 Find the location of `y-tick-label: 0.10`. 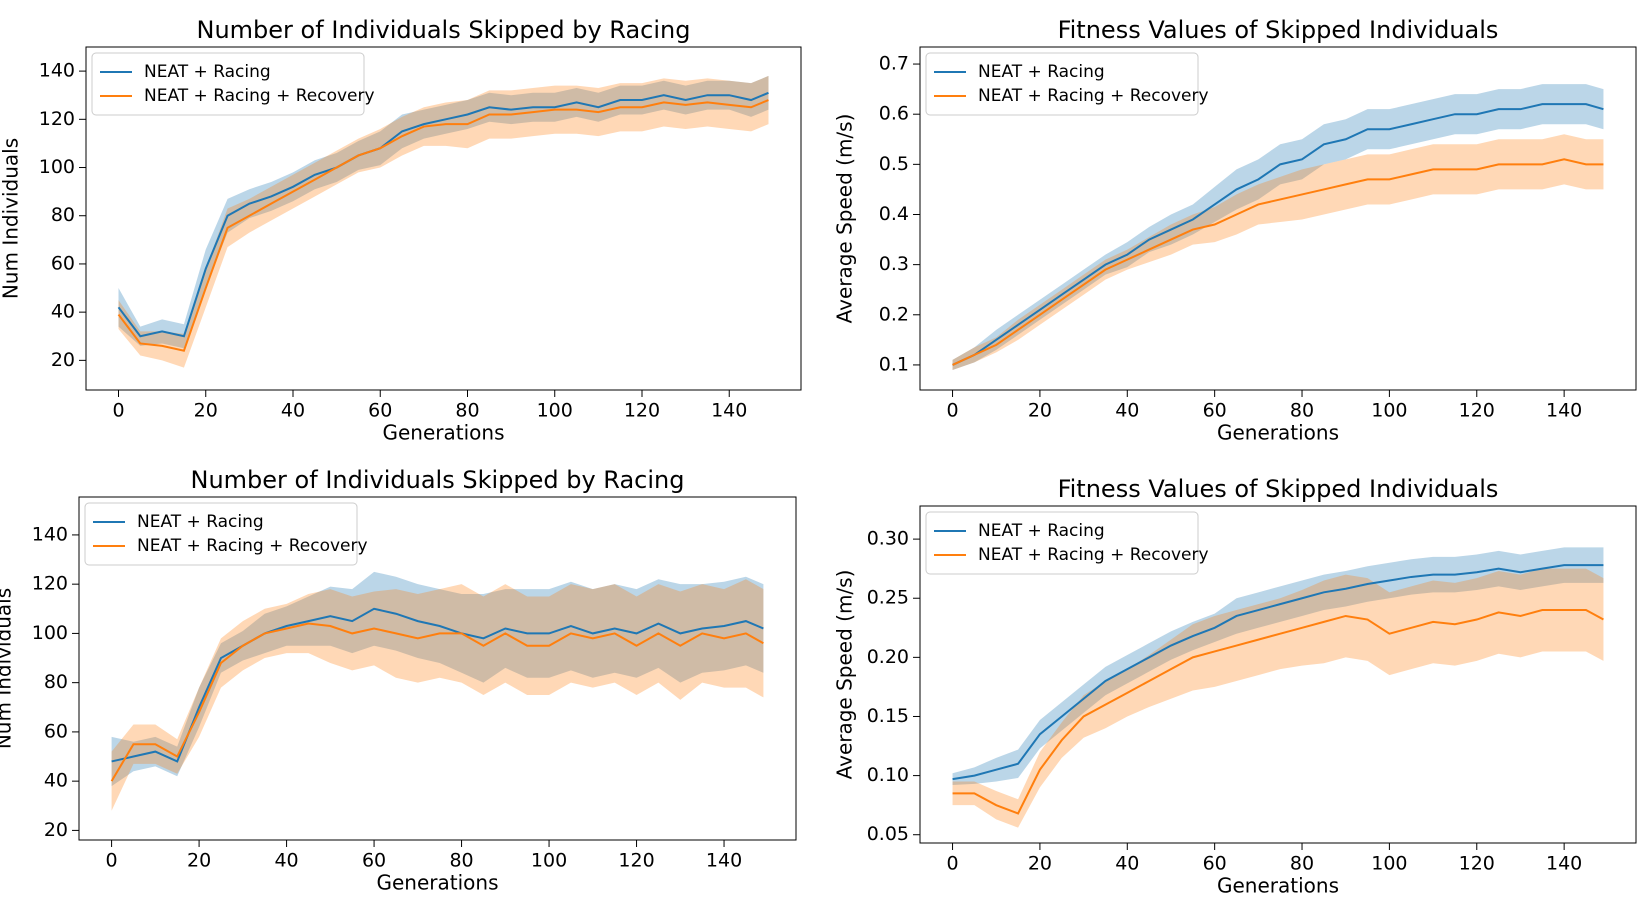

y-tick-label: 0.10 is located at coordinates (888, 775).